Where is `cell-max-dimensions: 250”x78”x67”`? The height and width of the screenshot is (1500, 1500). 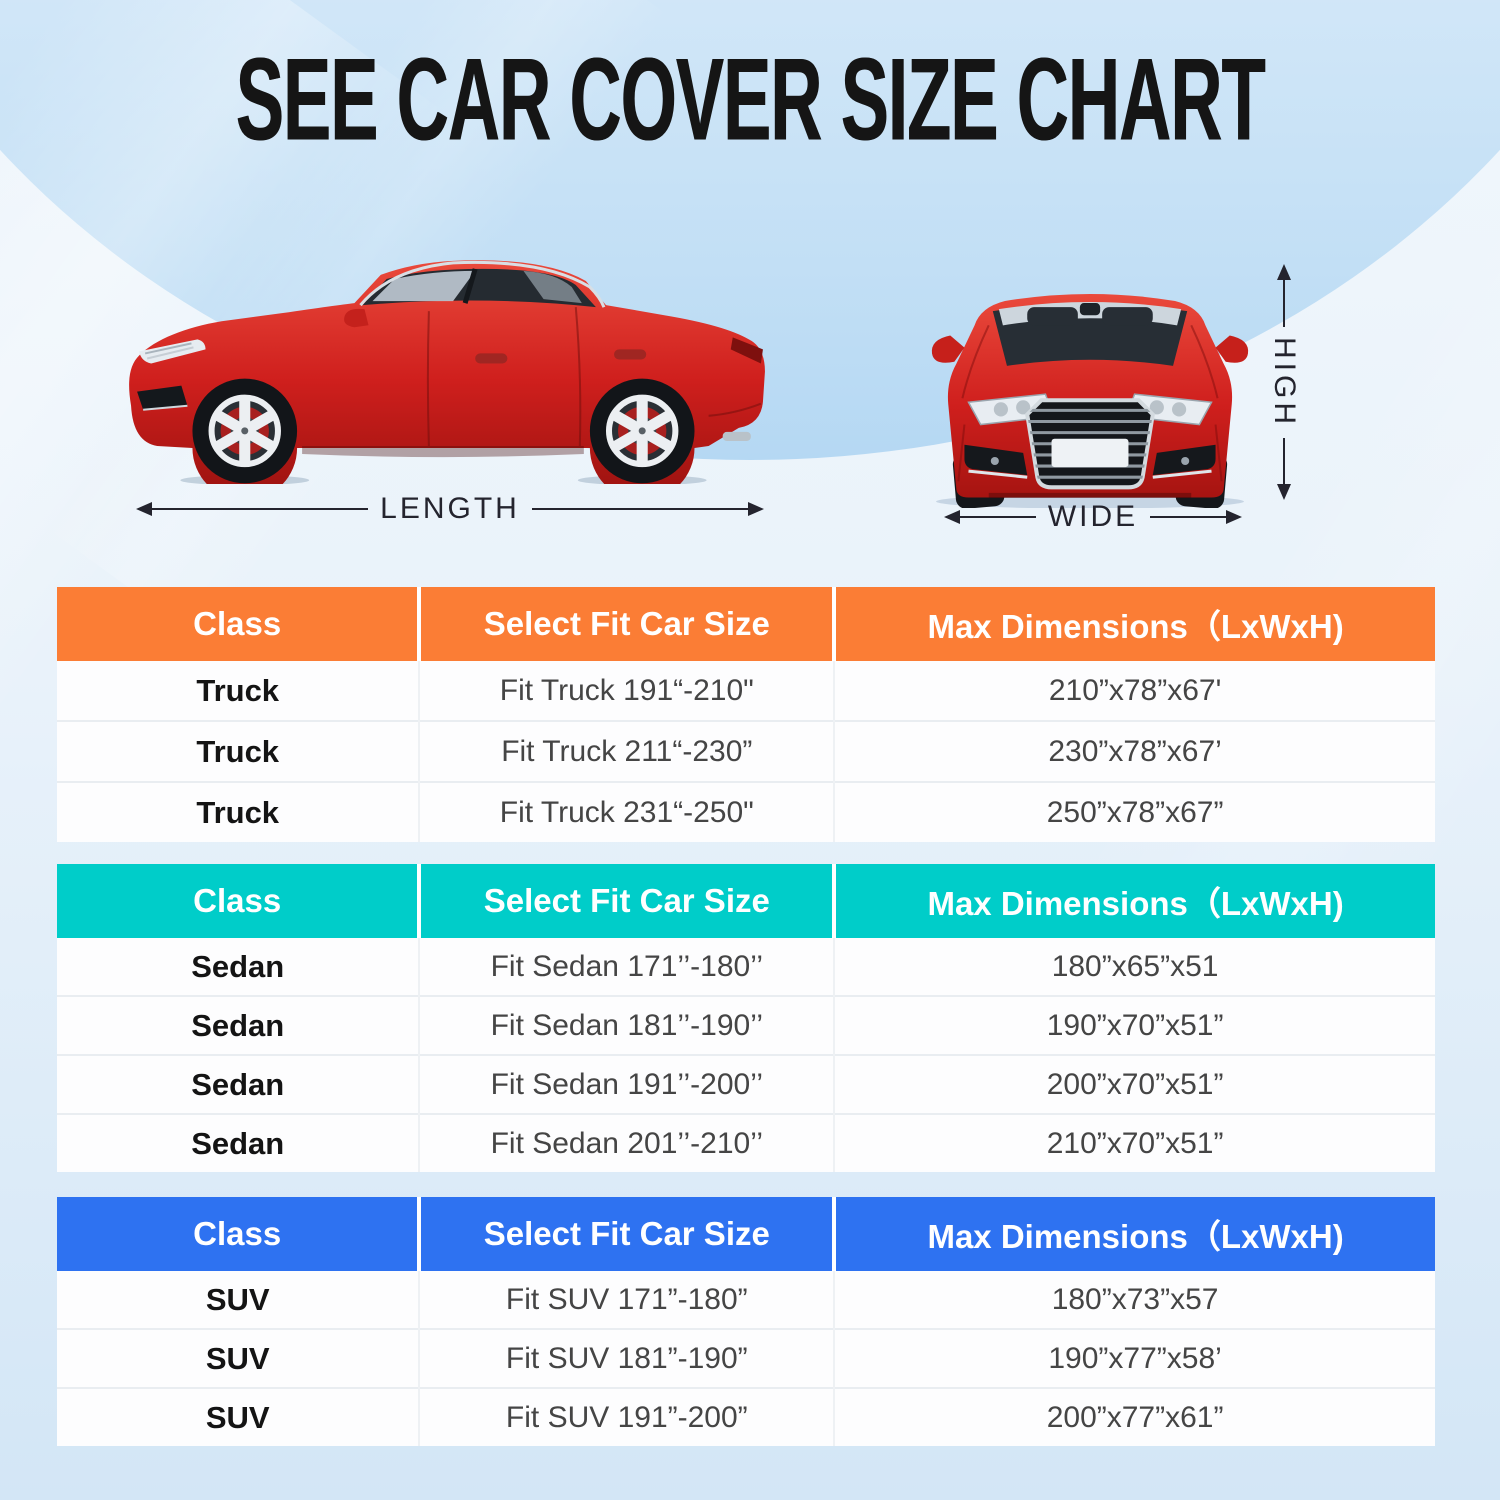
cell-max-dimensions: 250”x78”x67” is located at coordinates (1134, 811).